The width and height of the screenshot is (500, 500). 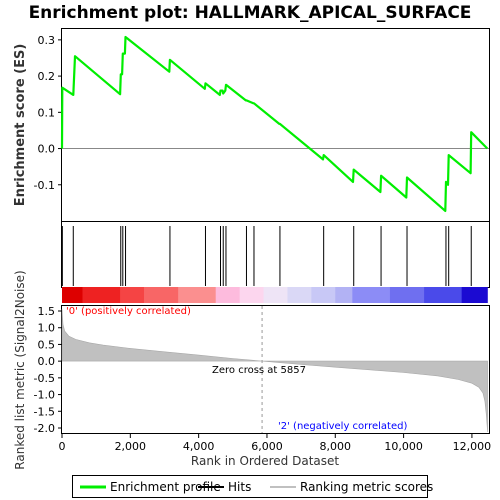 I want to click on hits-panel-frame, so click(x=275, y=254).